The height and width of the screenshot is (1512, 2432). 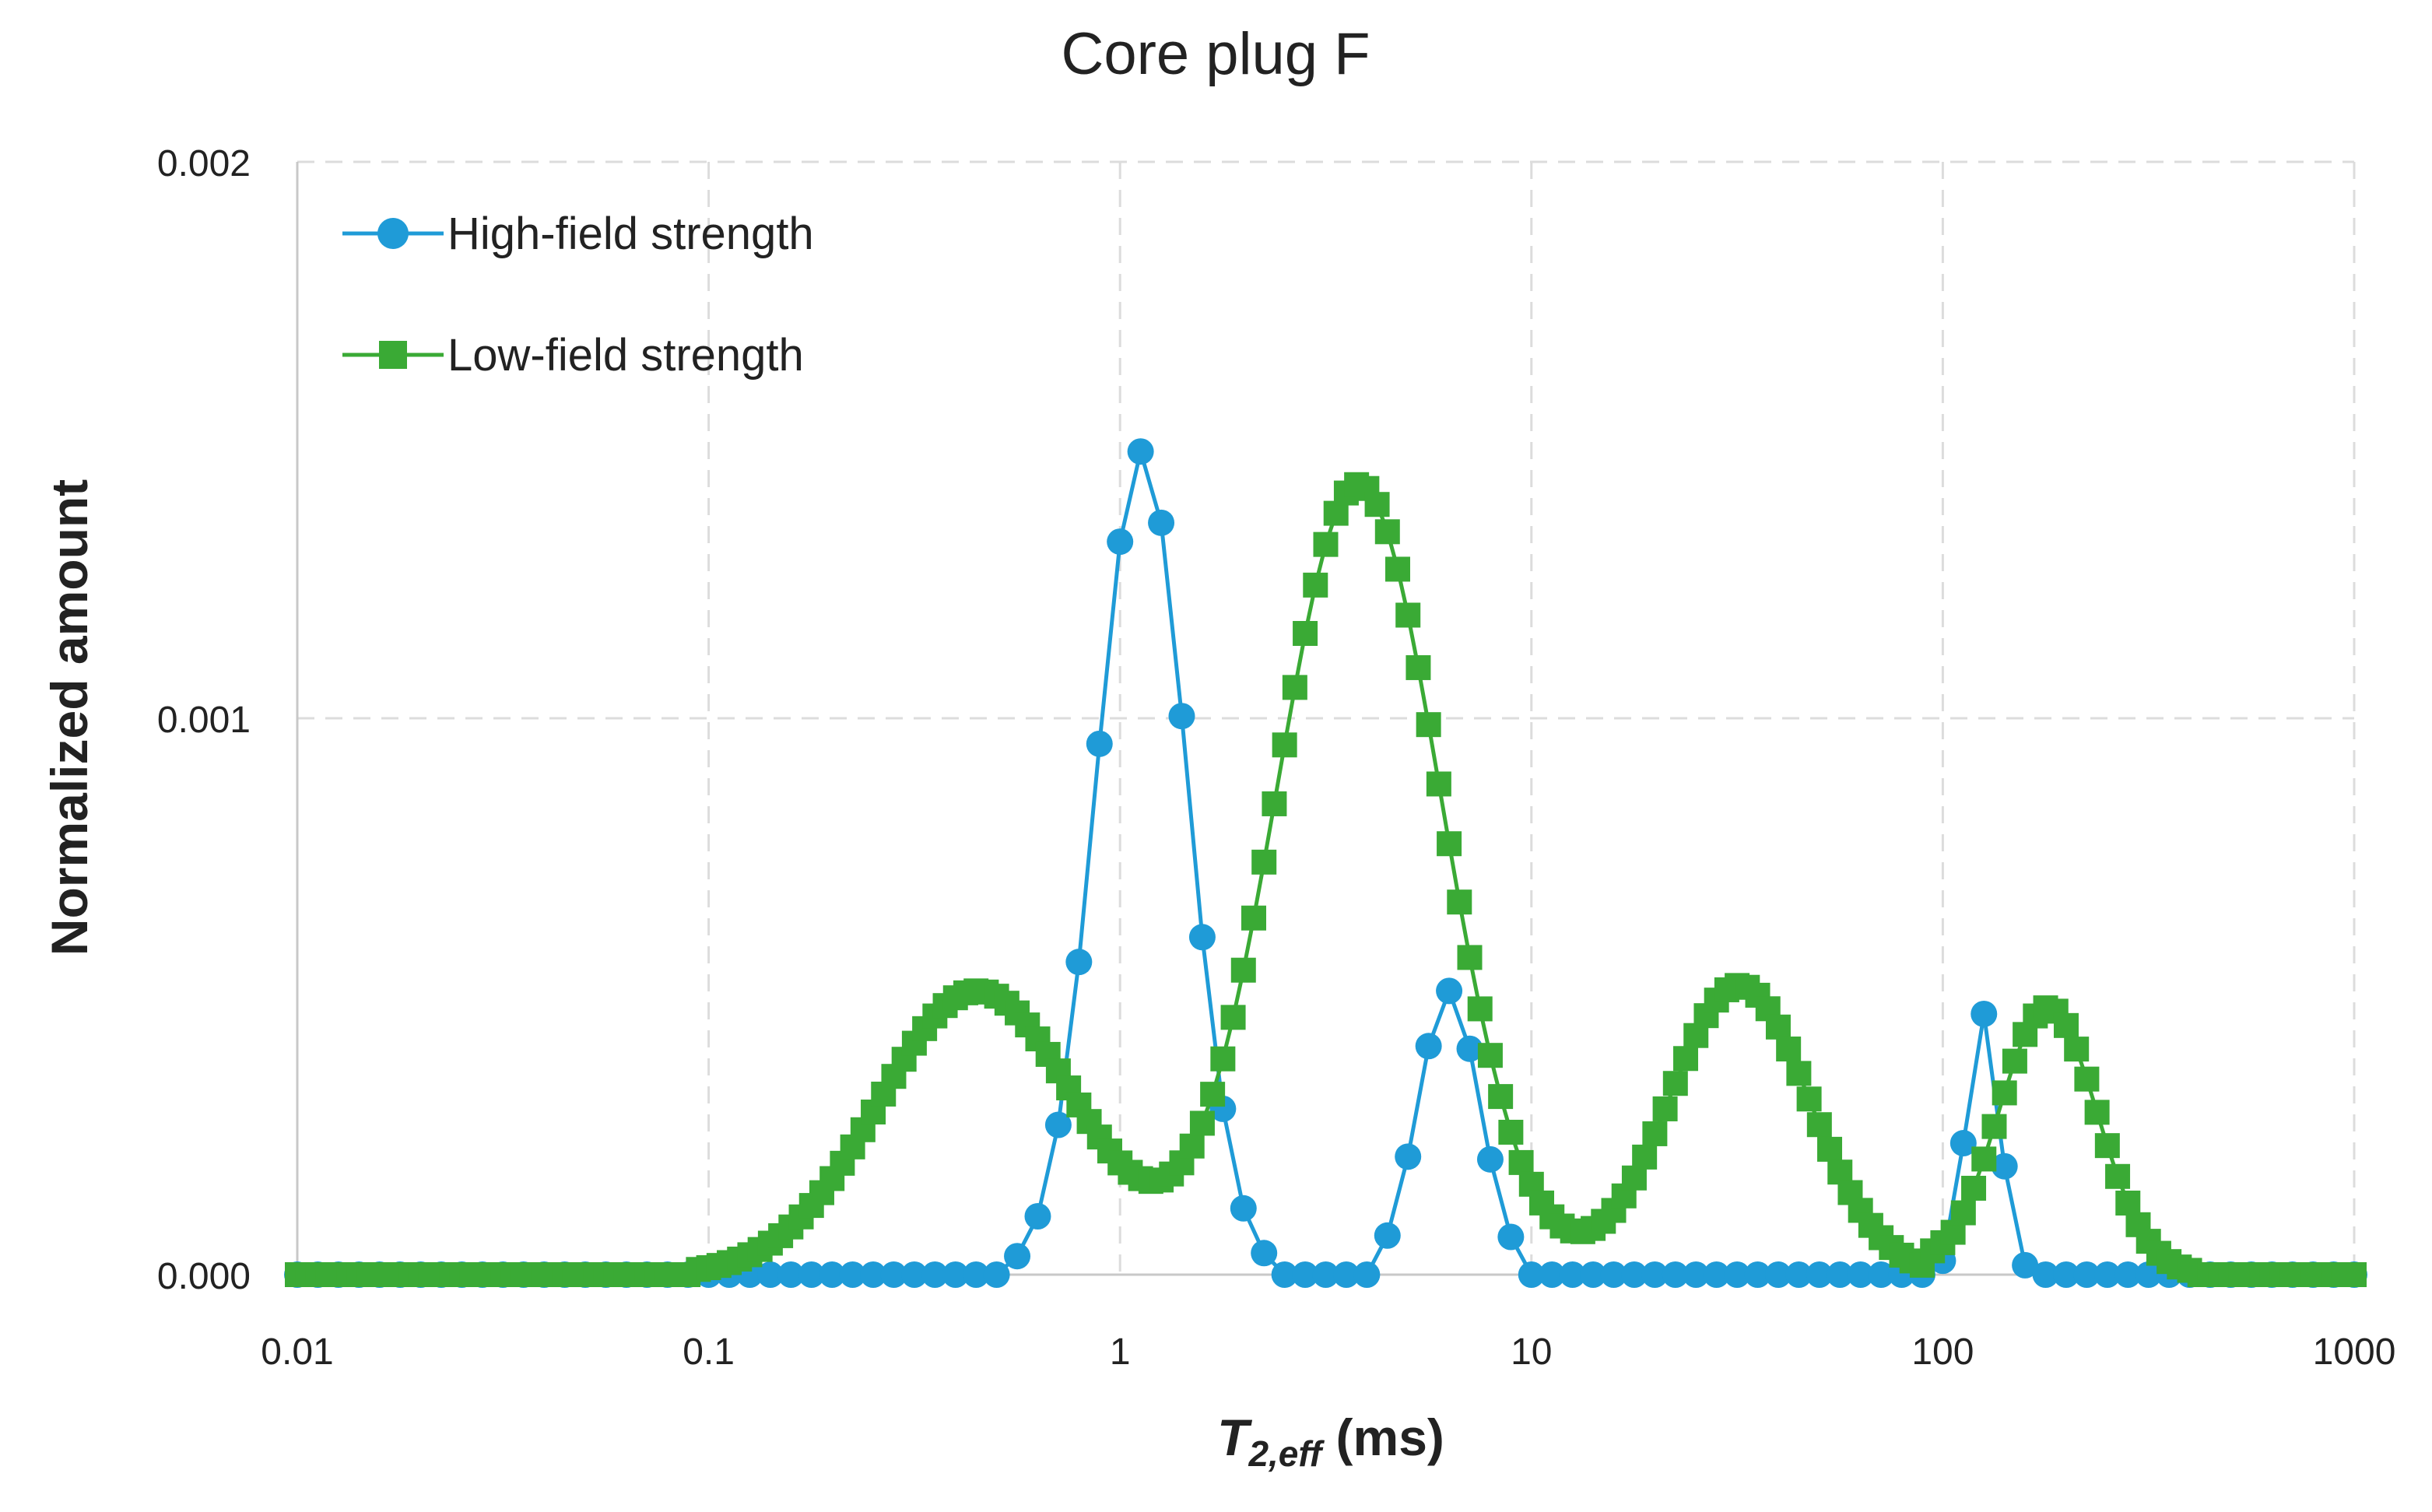 What do you see at coordinates (204, 1276) in the screenshot?
I see `y-tick-label: 0.000` at bounding box center [204, 1276].